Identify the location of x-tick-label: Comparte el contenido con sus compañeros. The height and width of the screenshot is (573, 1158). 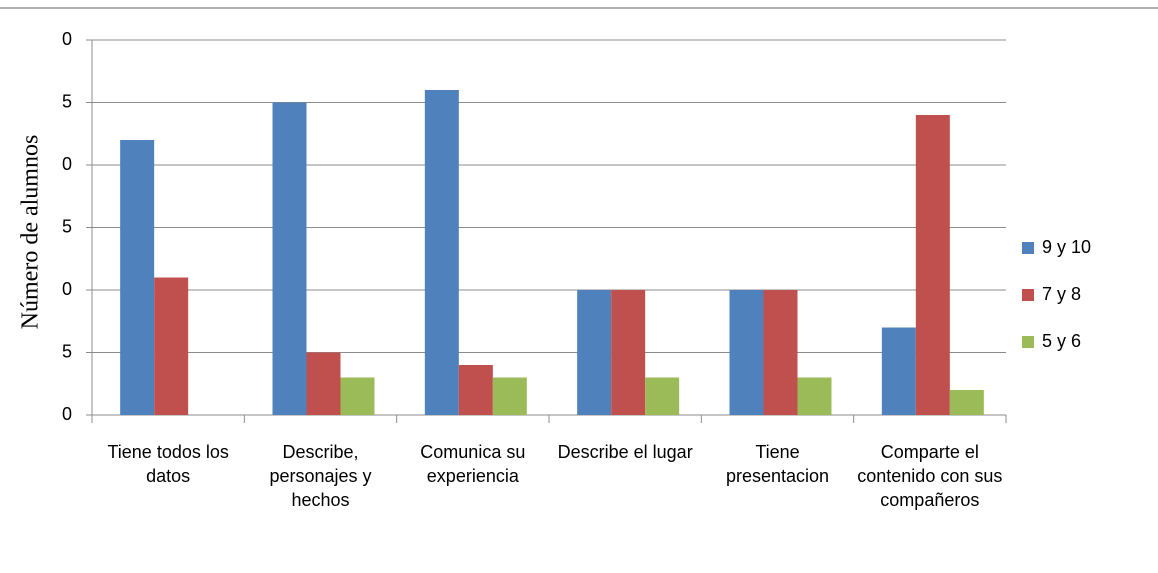
(930, 476).